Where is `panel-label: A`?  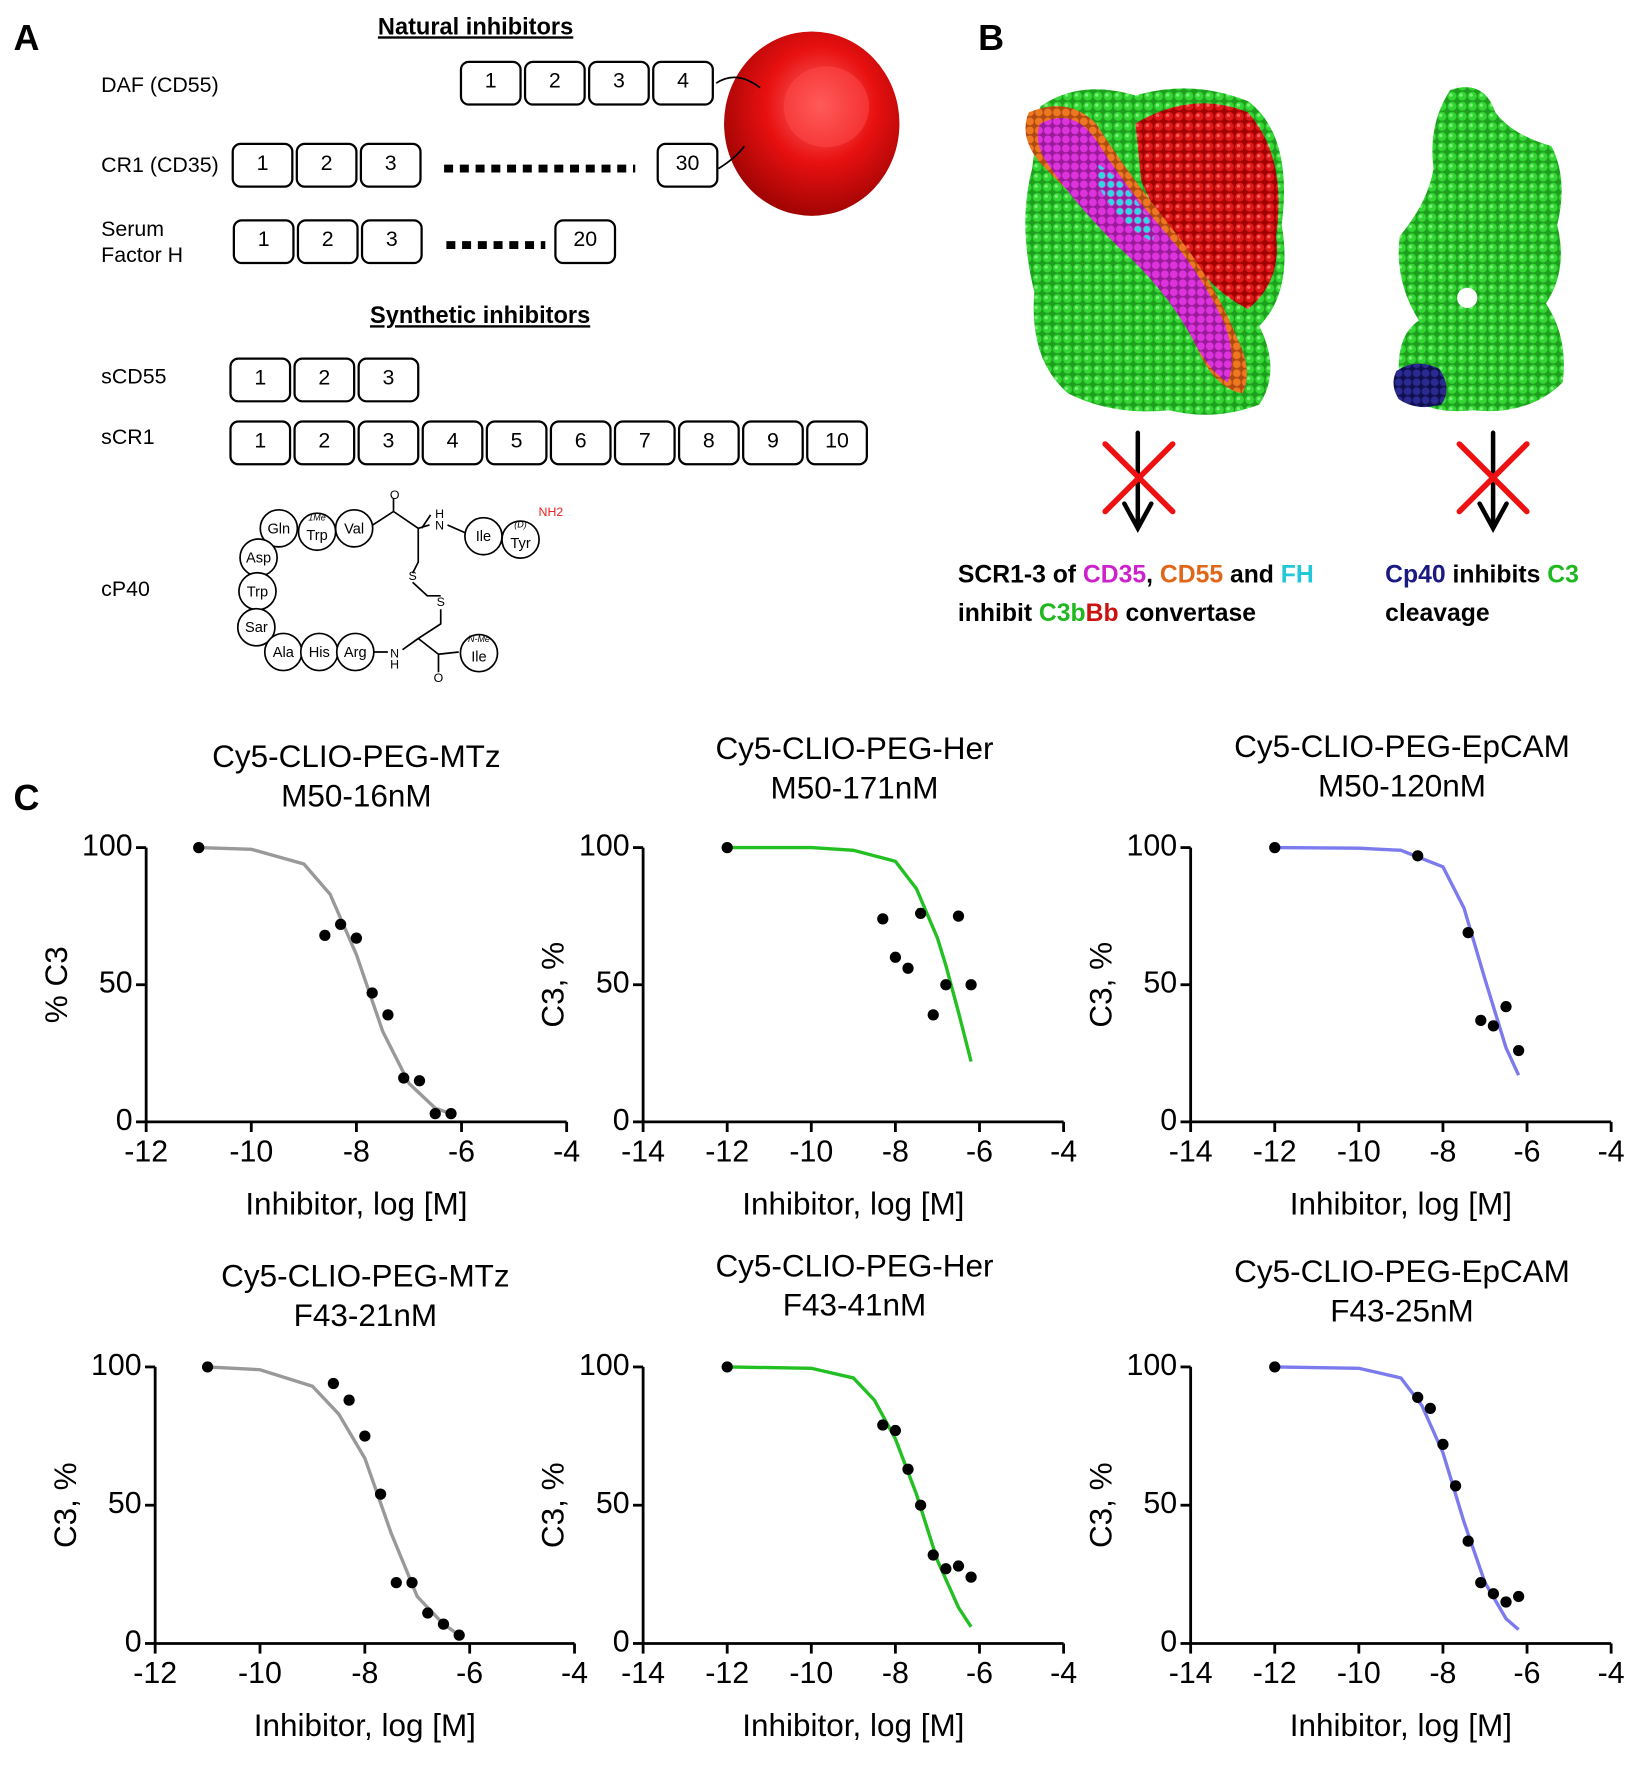 panel-label: A is located at coordinates (26, 37).